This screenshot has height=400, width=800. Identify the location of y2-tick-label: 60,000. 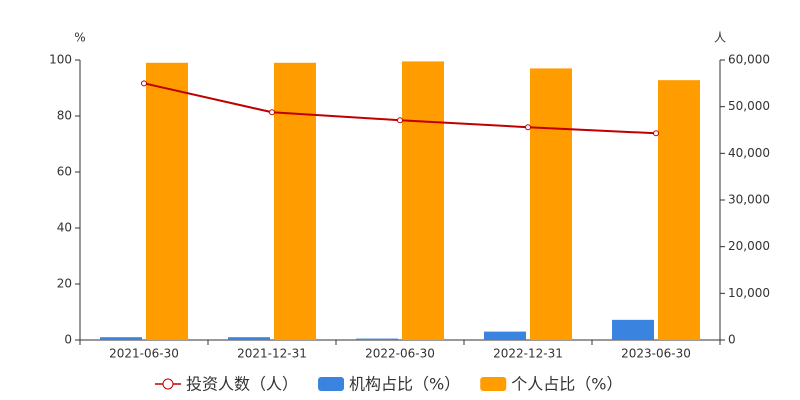
(749, 60).